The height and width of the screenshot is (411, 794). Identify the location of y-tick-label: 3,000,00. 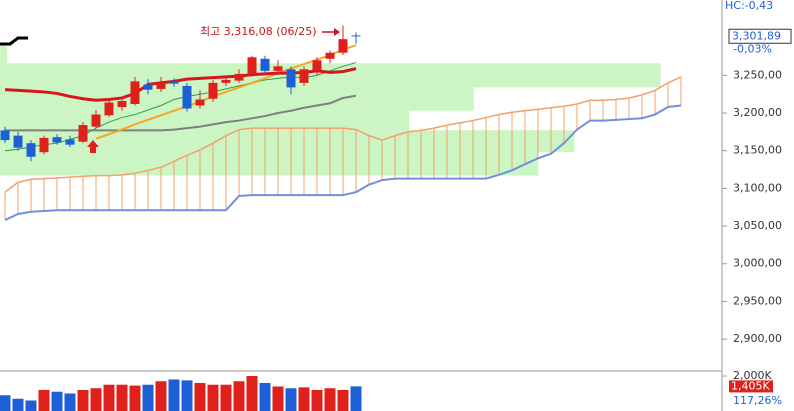
(757, 263).